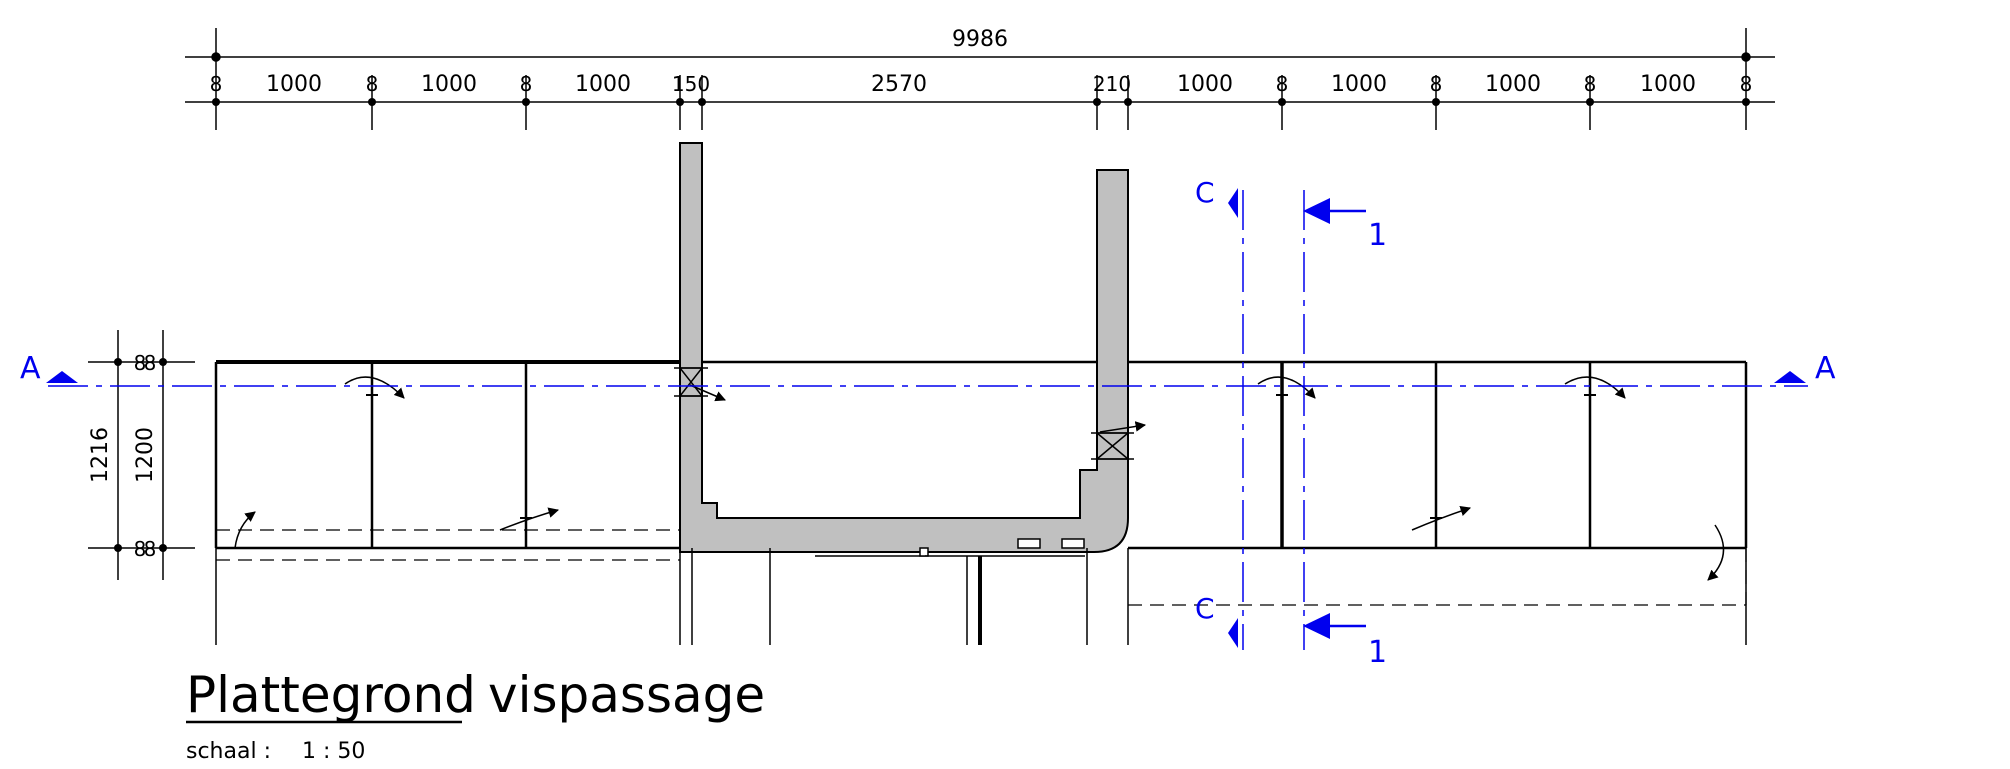 The height and width of the screenshot is (769, 2010). What do you see at coordinates (1205, 608) in the screenshot?
I see `section-label-c-bottom: C` at bounding box center [1205, 608].